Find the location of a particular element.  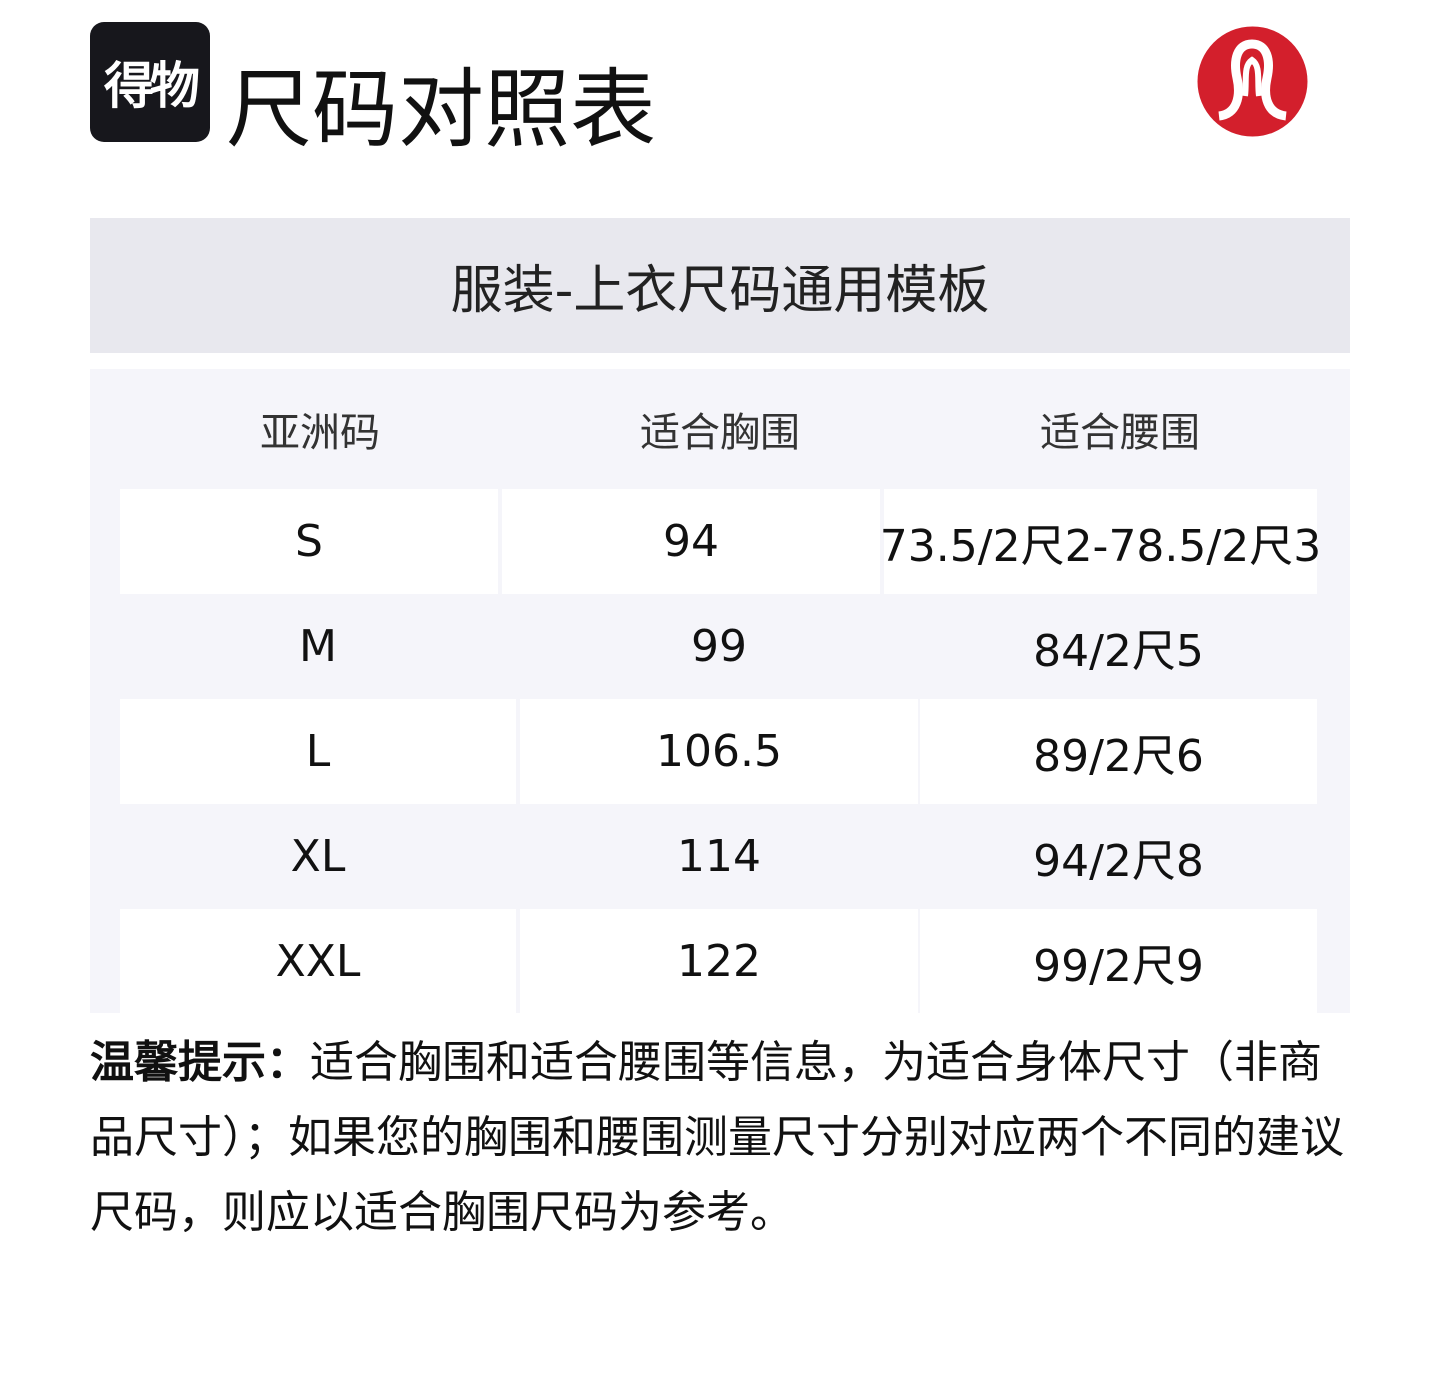

size-cell: XXL is located at coordinates (318, 961).